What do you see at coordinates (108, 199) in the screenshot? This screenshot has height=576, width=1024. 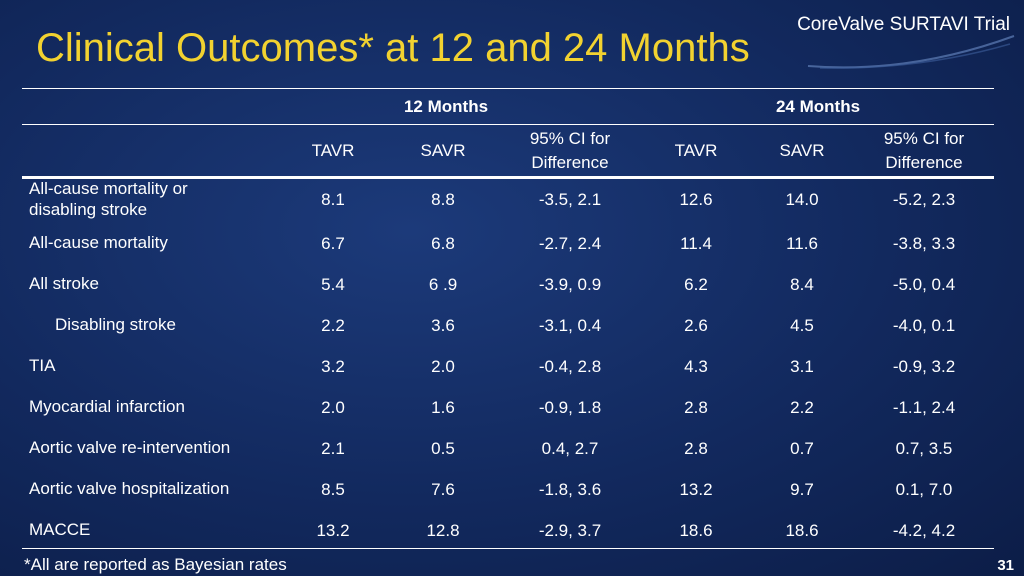 I see `row-label: All-cause mortality or disabling stroke` at bounding box center [108, 199].